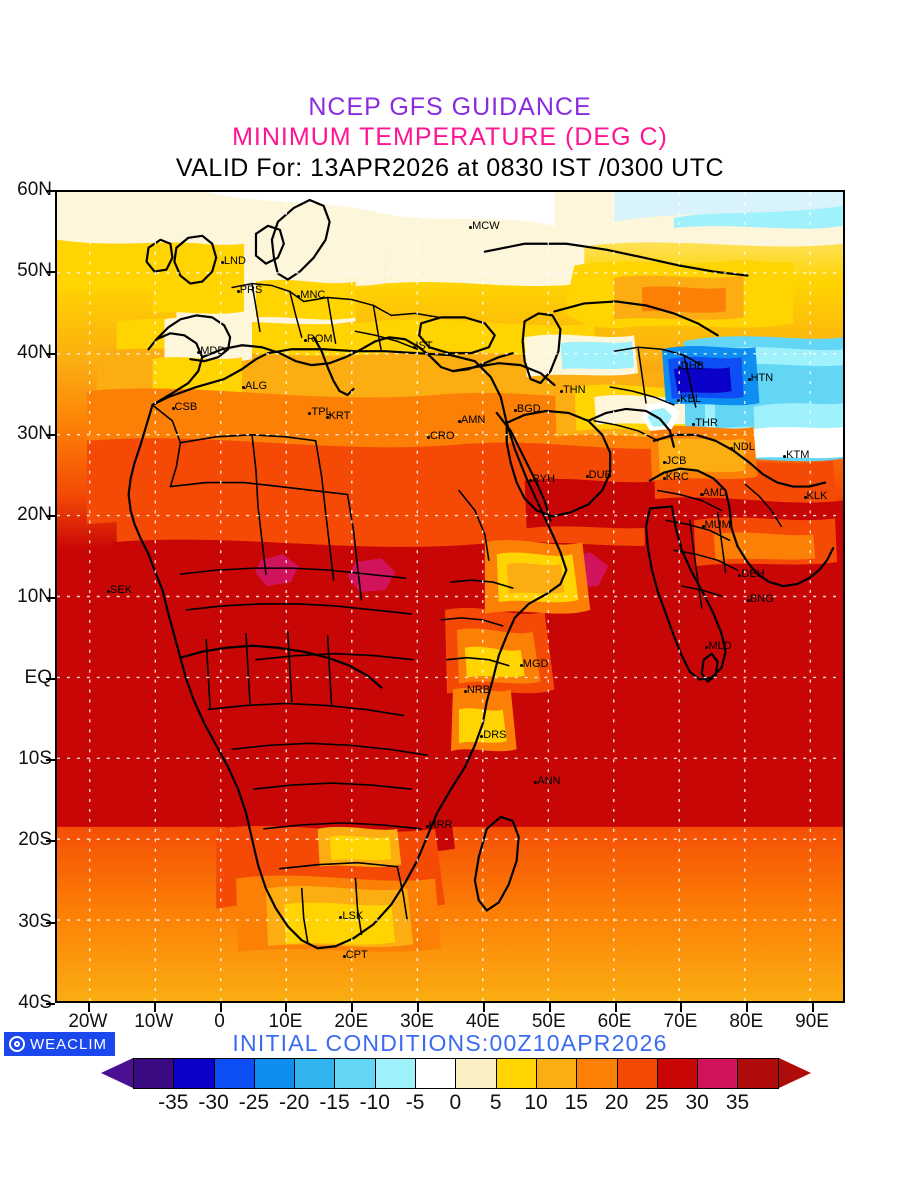 The image size is (900, 1200). What do you see at coordinates (812, 1021) in the screenshot?
I see `x-tick-label: 90E` at bounding box center [812, 1021].